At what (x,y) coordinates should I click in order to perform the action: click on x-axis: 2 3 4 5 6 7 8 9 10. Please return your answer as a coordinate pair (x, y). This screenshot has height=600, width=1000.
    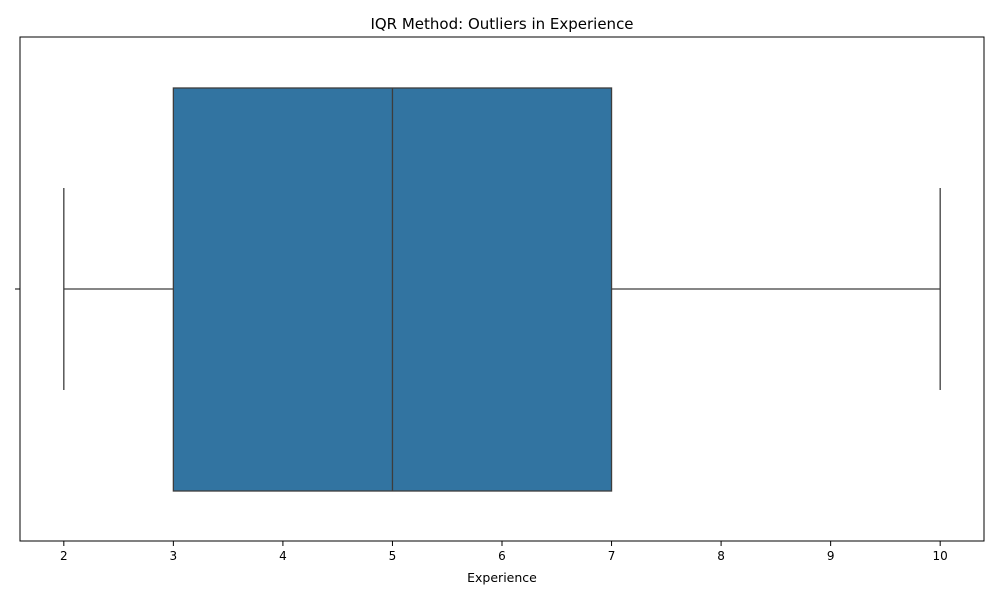
    Looking at the image, I should click on (504, 552).